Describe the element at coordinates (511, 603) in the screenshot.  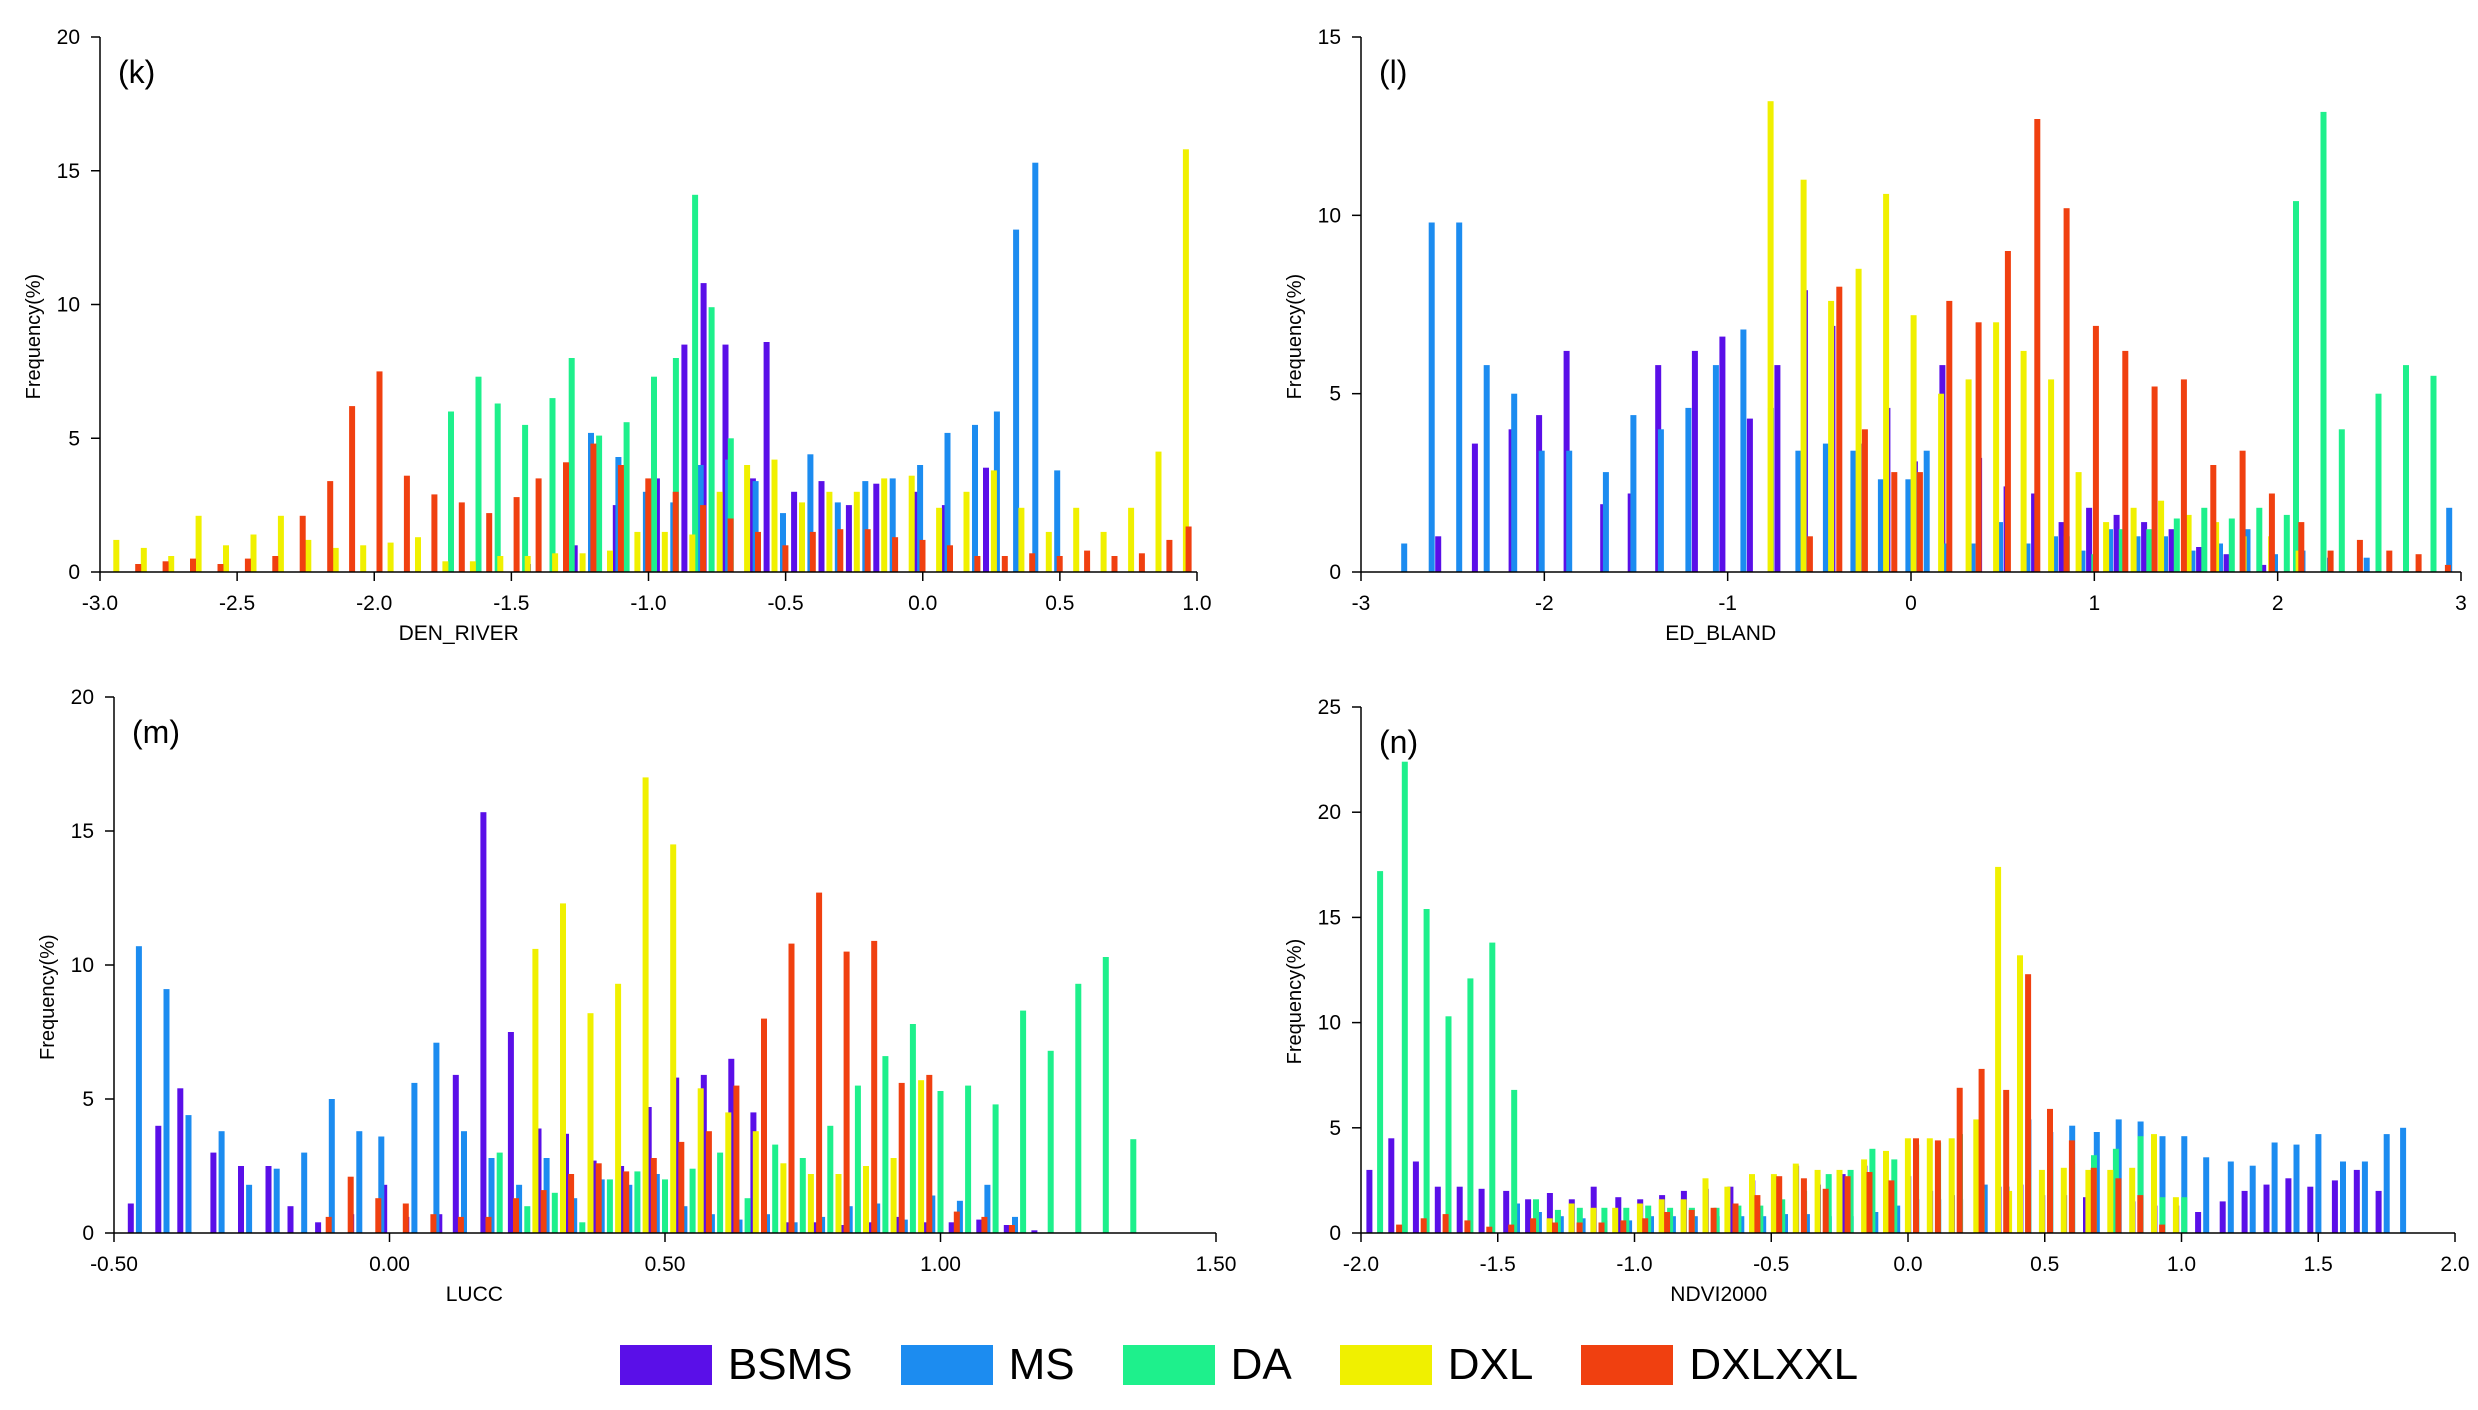
I see `x-tick-label-k-3: -1.5` at that location.